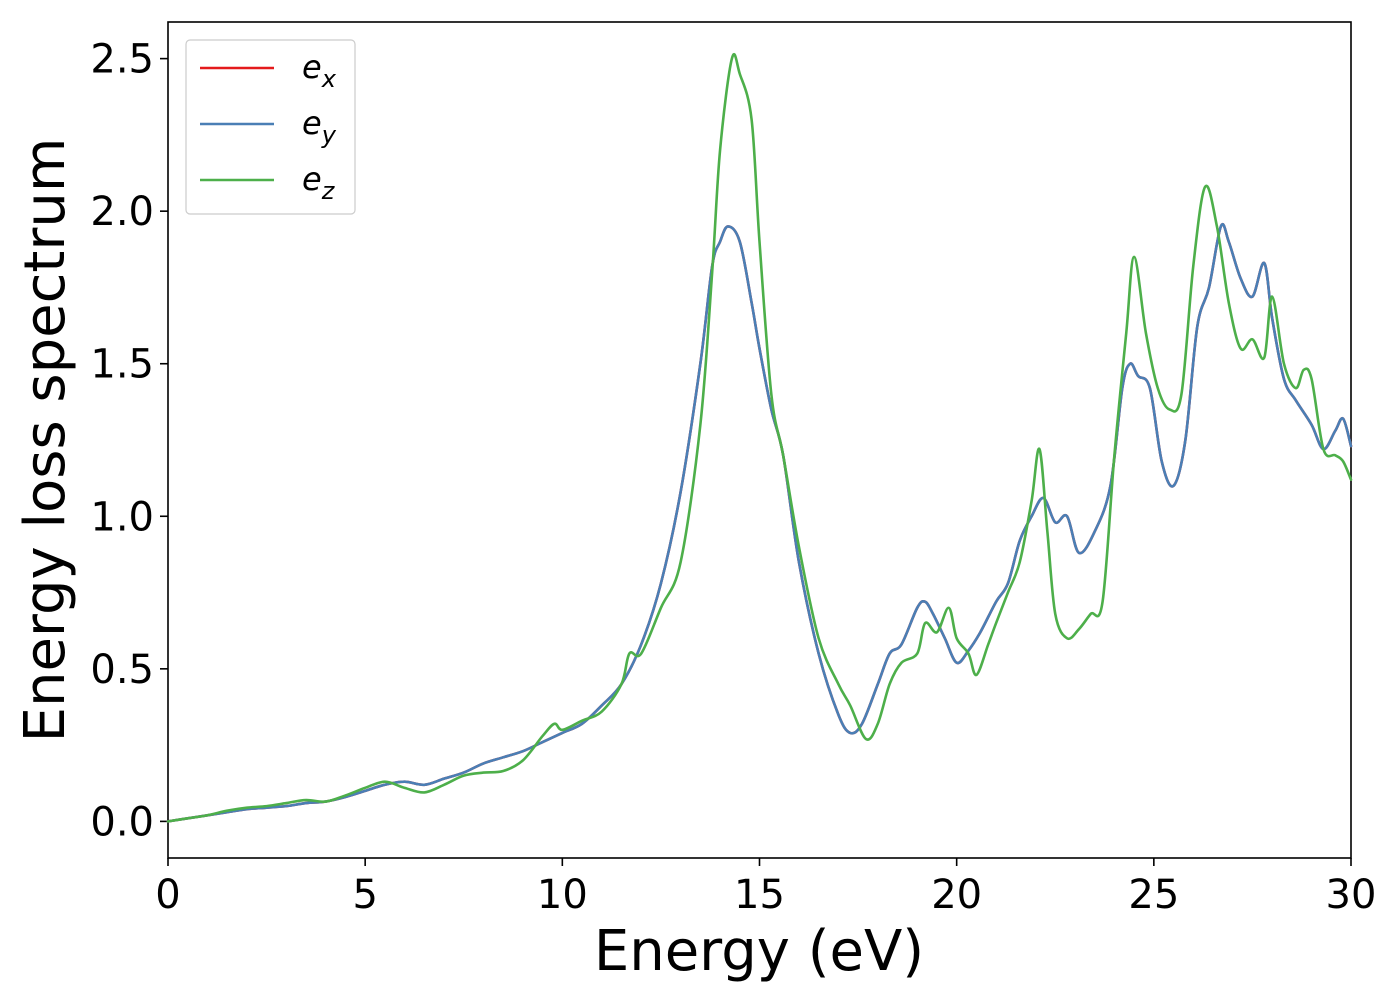 This screenshot has height=1000, width=1400. I want to click on legend-label-y: ey, so click(319, 126).